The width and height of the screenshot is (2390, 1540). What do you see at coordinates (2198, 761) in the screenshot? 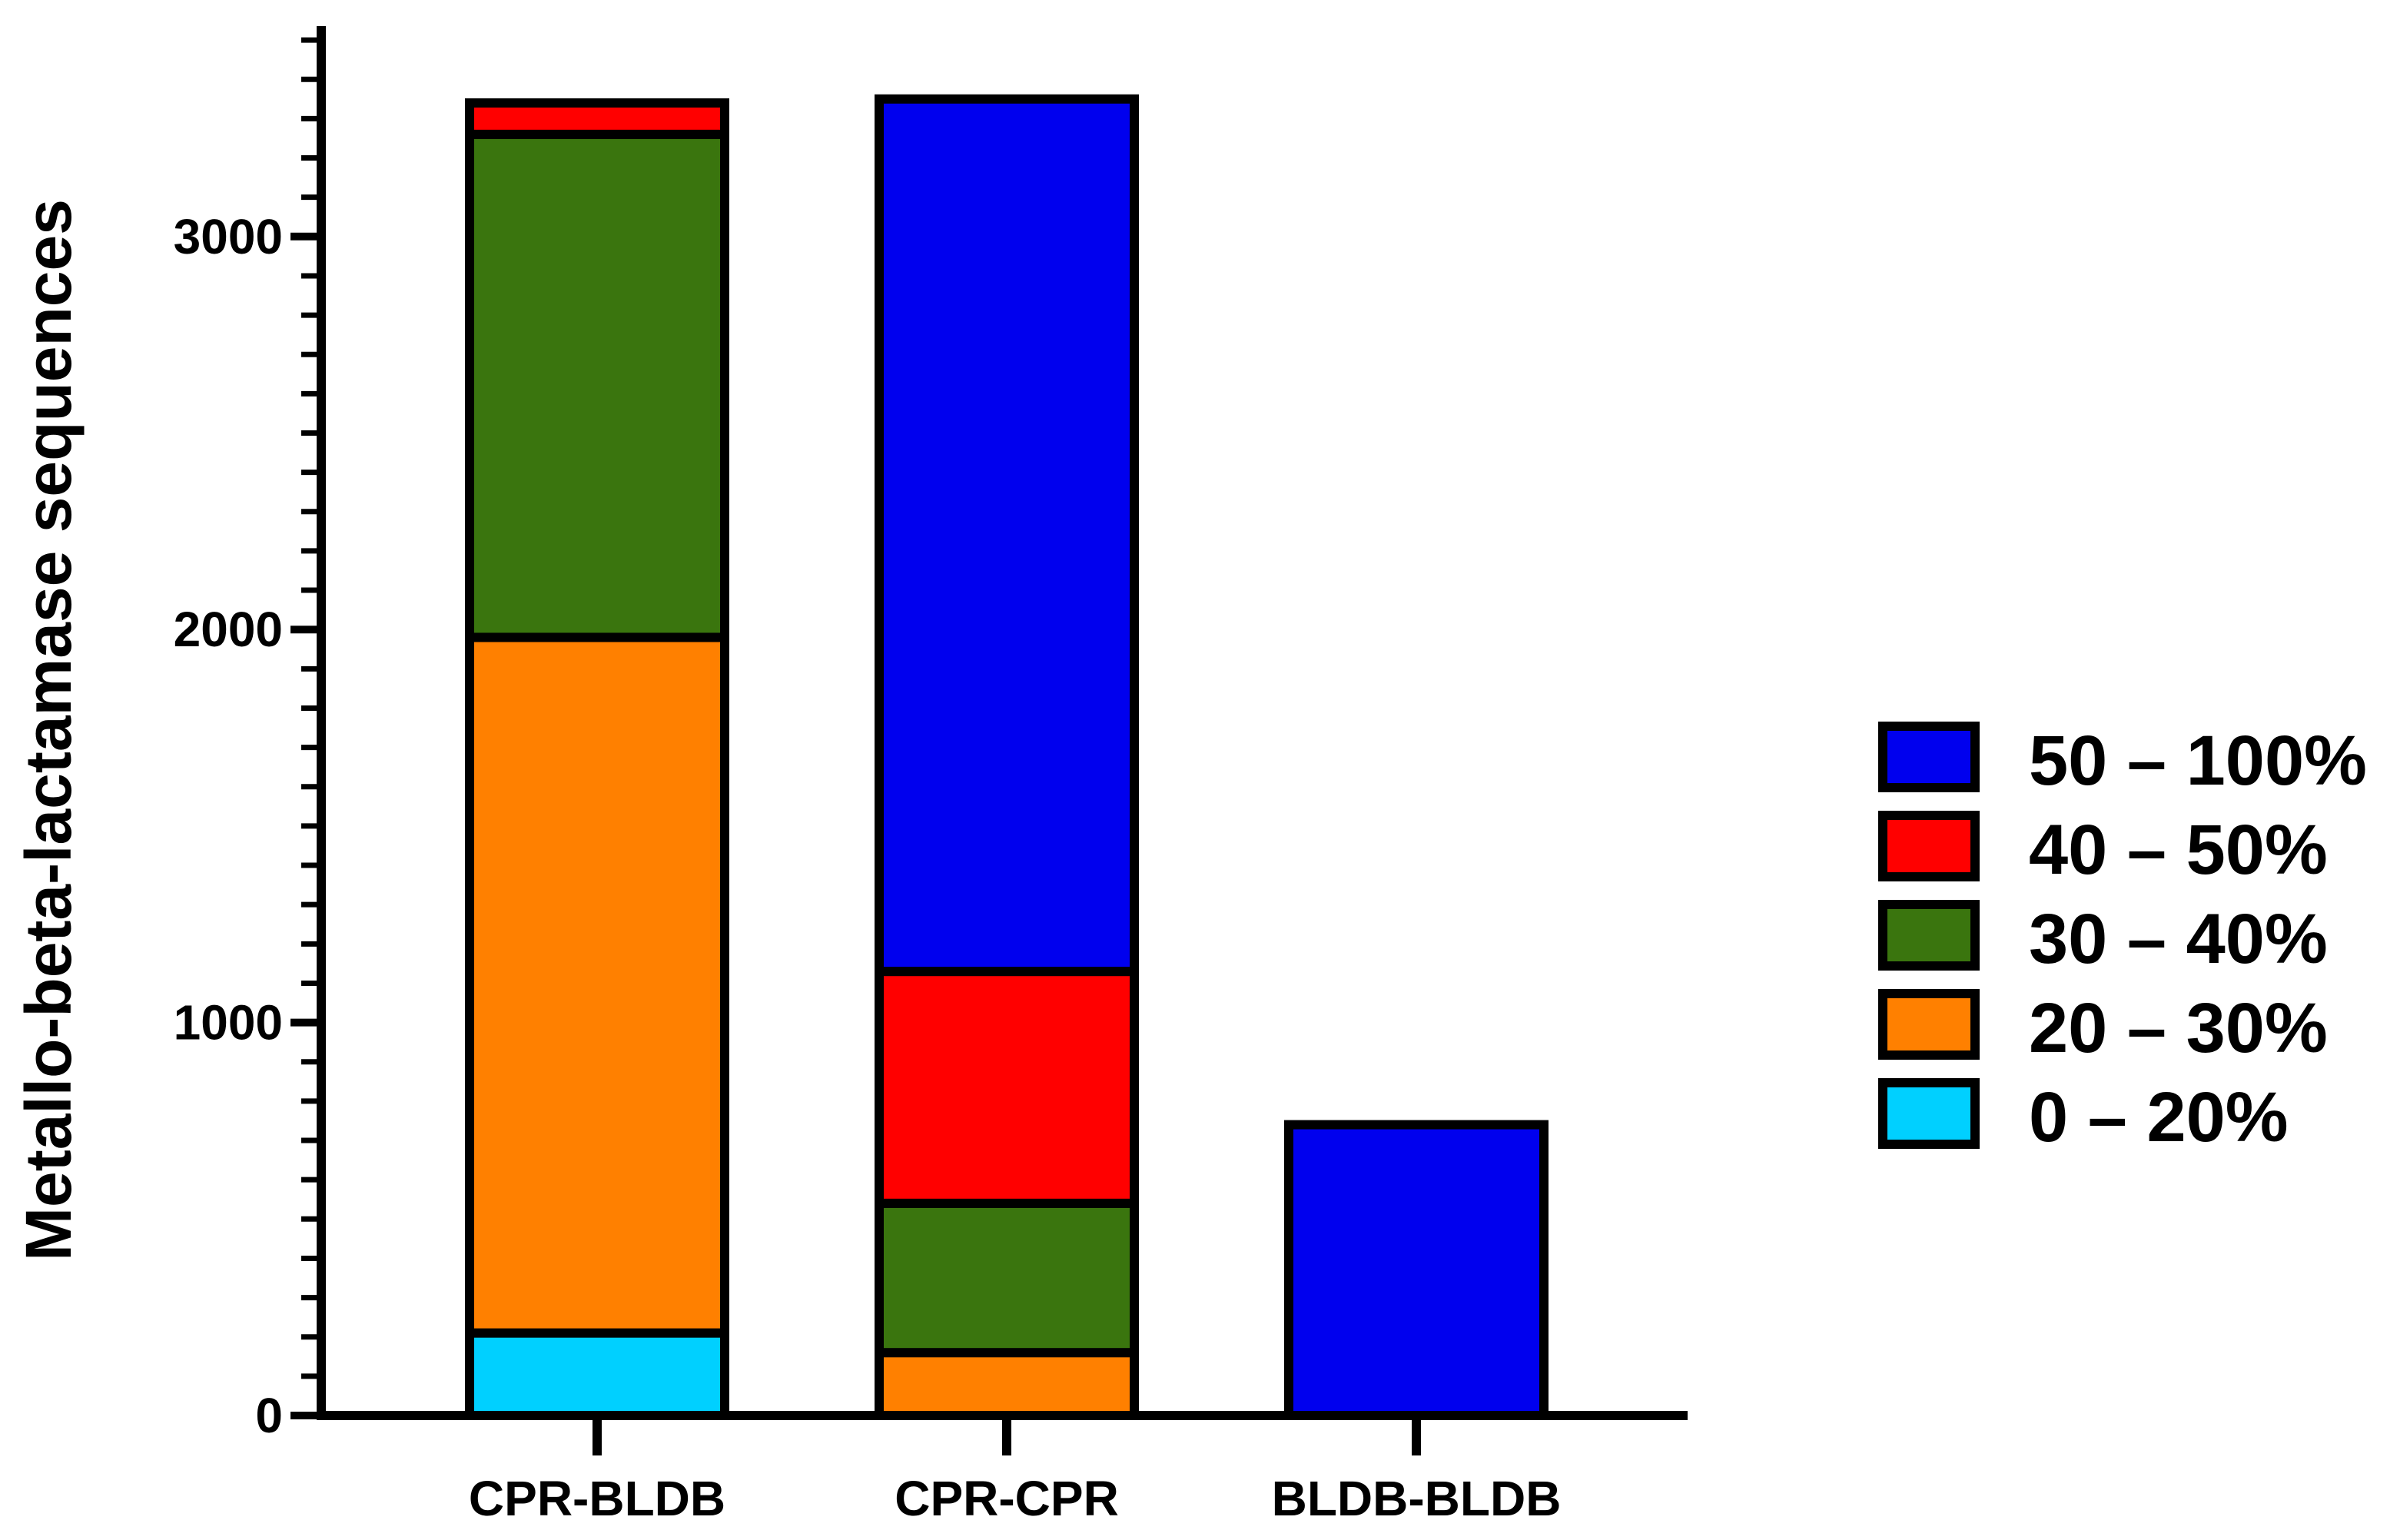
I see `legend-label: 50 – 100%` at bounding box center [2198, 761].